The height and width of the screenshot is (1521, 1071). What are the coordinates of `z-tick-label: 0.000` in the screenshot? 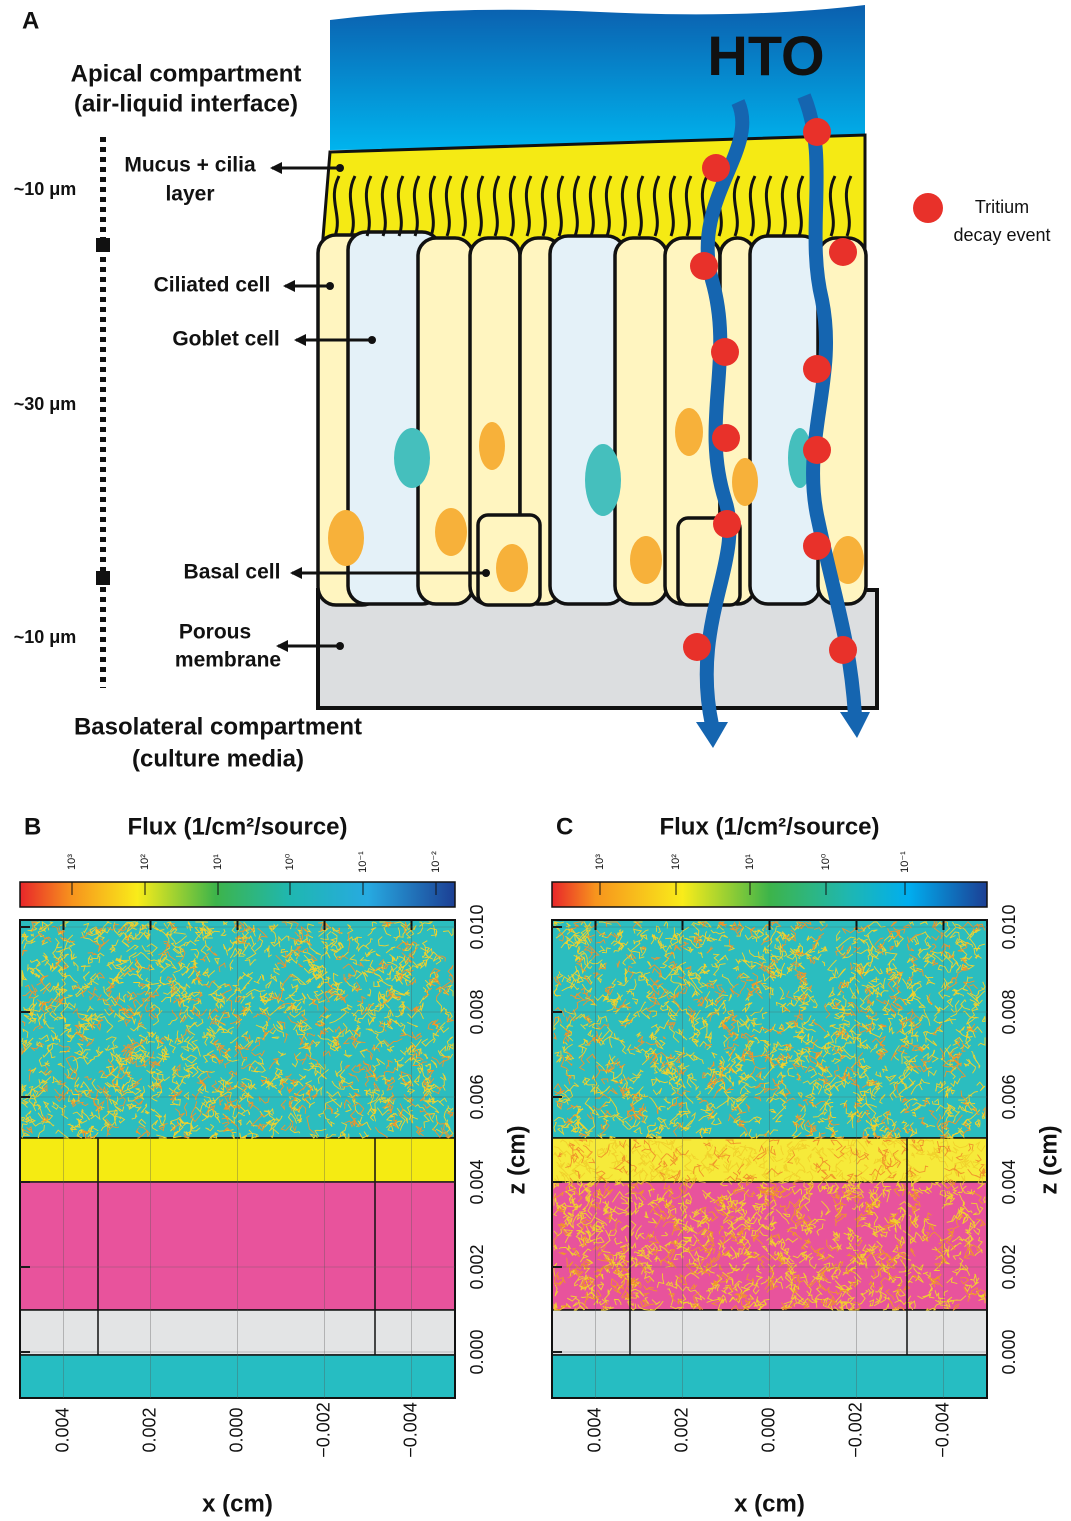 It's located at (1009, 1351).